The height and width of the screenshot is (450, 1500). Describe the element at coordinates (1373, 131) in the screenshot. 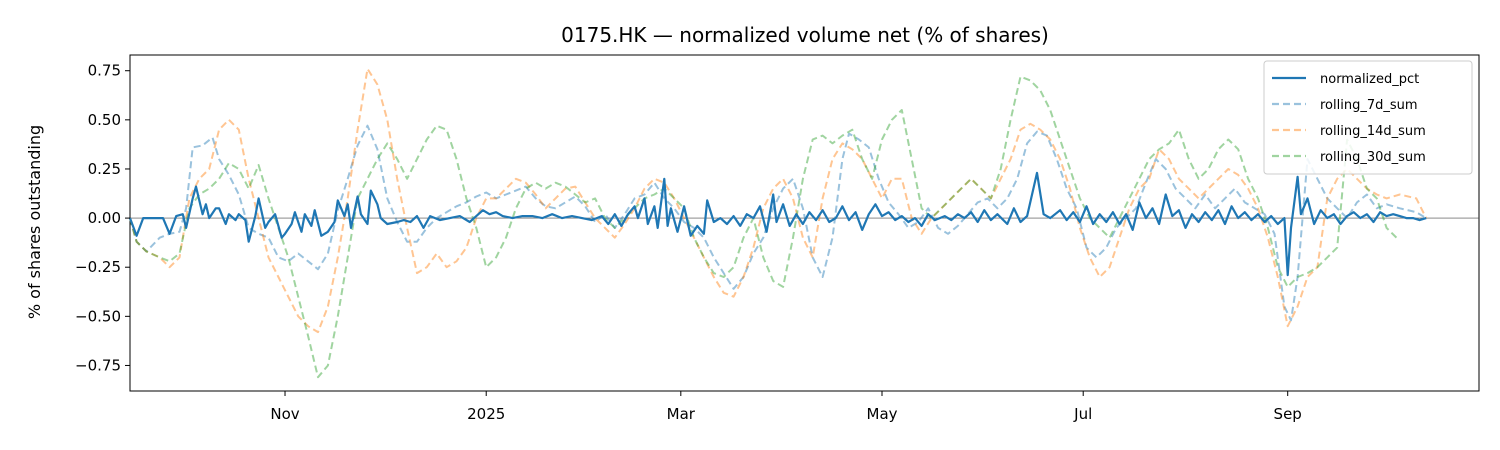

I see `legend-label: rolling_14d_sum` at that location.